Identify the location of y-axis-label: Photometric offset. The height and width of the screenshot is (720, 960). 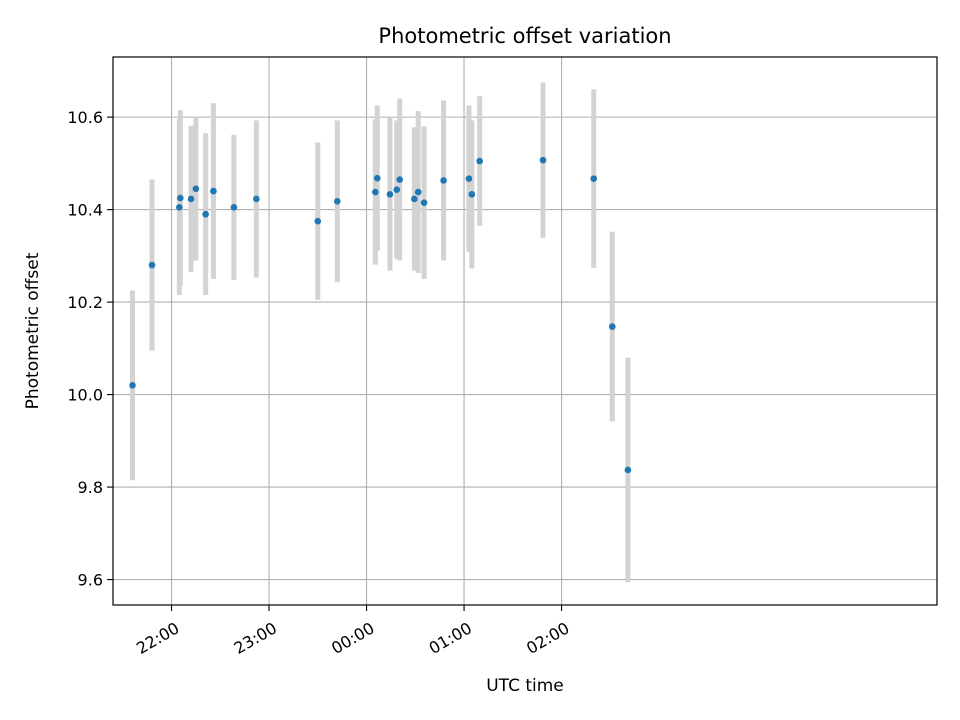
(33, 330).